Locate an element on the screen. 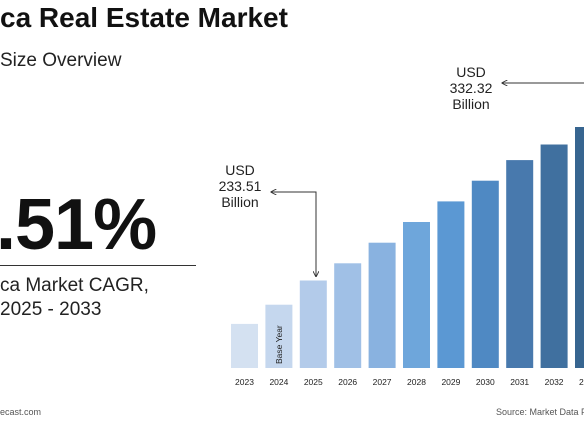  bar-2033 is located at coordinates (579, 247).